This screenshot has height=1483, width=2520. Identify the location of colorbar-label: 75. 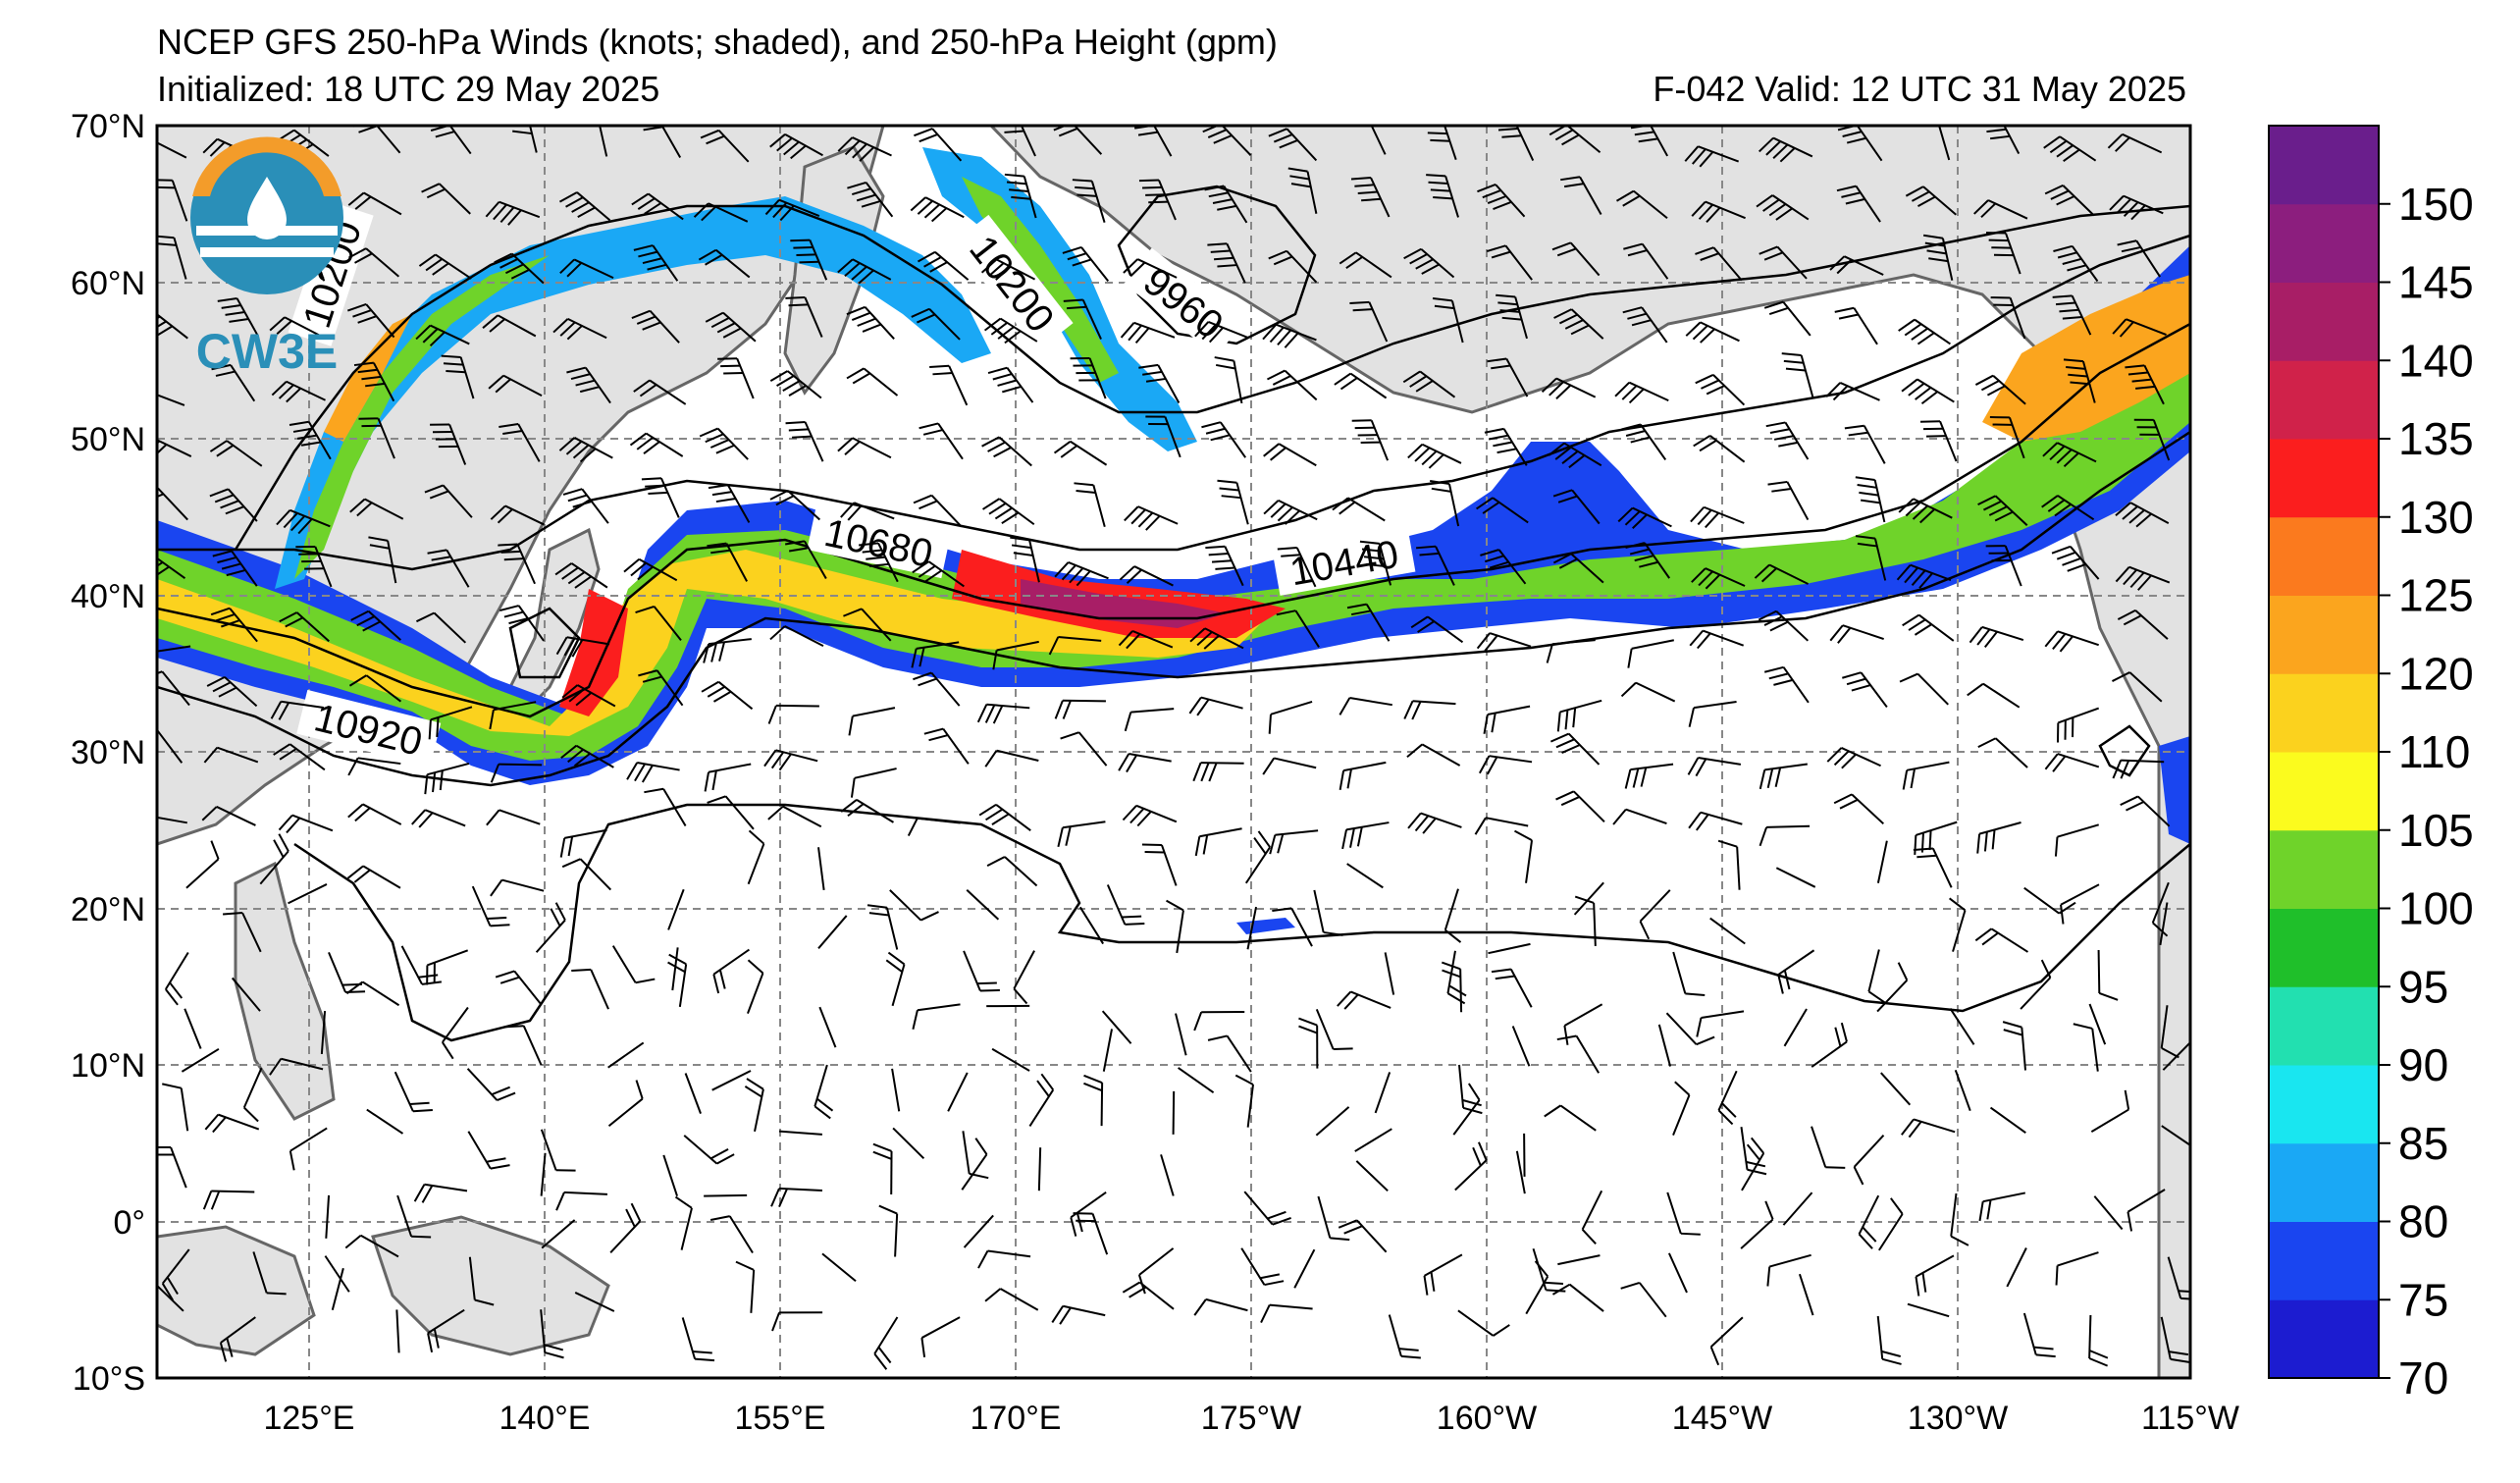
(2423, 1300).